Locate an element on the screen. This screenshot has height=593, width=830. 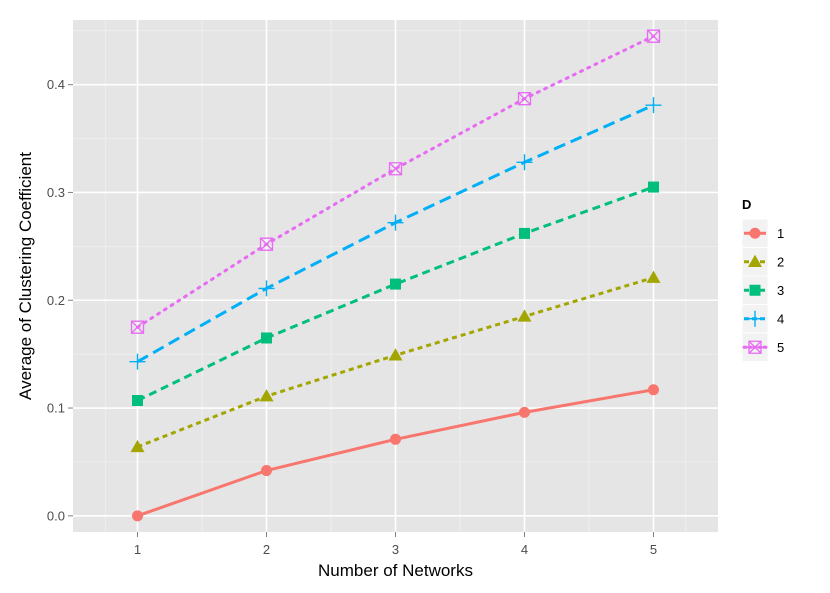
y-axis-title: Average of Clustering Coefficient is located at coordinates (25, 276).